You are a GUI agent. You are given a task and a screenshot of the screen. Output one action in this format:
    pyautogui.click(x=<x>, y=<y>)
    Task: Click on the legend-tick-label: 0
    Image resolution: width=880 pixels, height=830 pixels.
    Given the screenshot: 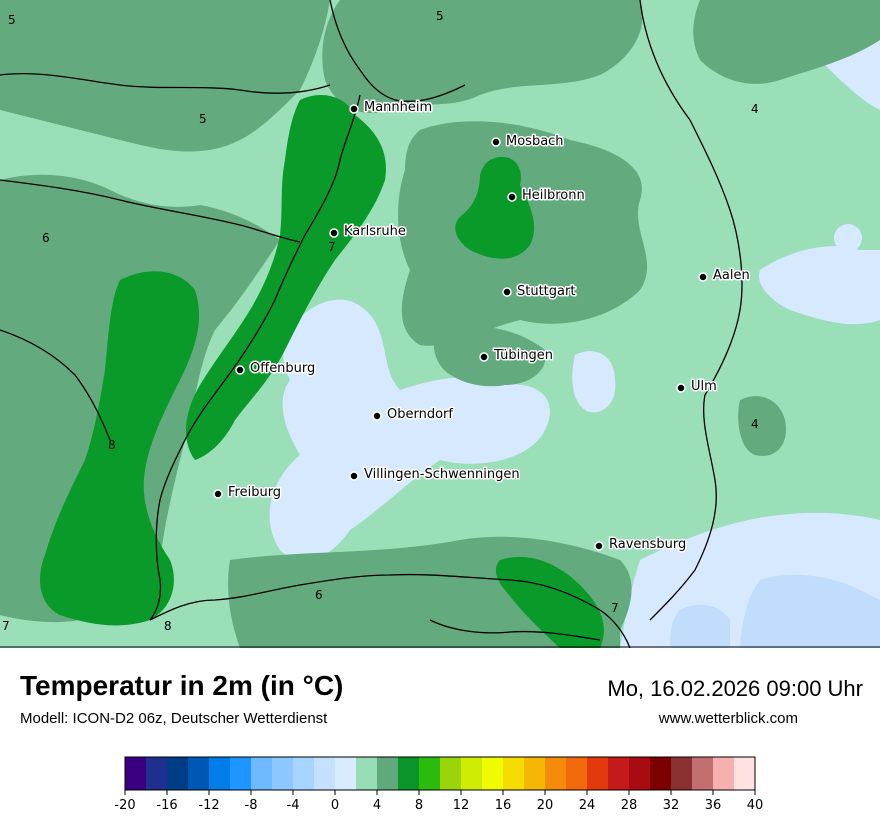 What is the action you would take?
    pyautogui.click(x=335, y=805)
    